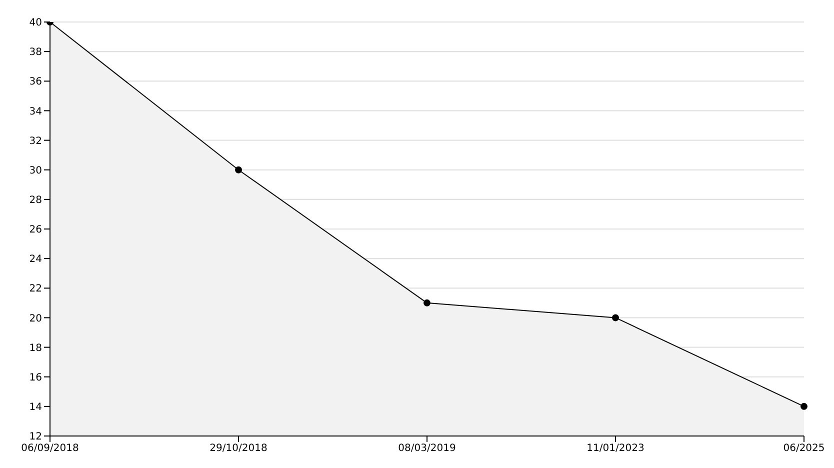 This screenshot has width=834, height=468. What do you see at coordinates (35, 141) in the screenshot?
I see `y-tick-label: 32` at bounding box center [35, 141].